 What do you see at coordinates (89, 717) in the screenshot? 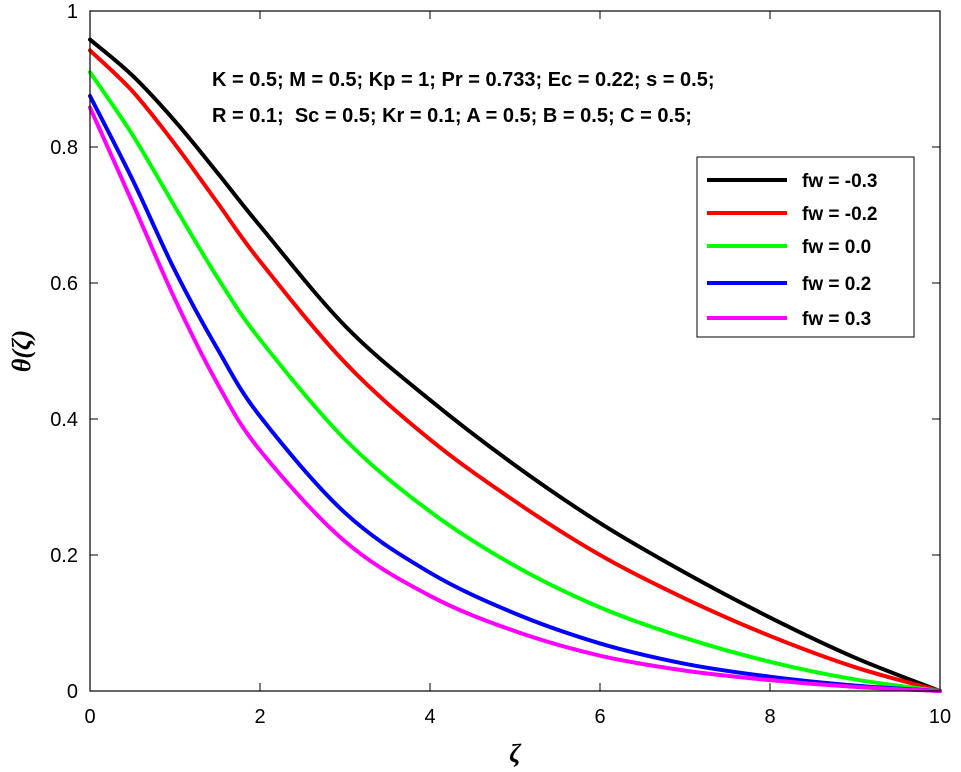
I see `x-tick-label: 0` at bounding box center [89, 717].